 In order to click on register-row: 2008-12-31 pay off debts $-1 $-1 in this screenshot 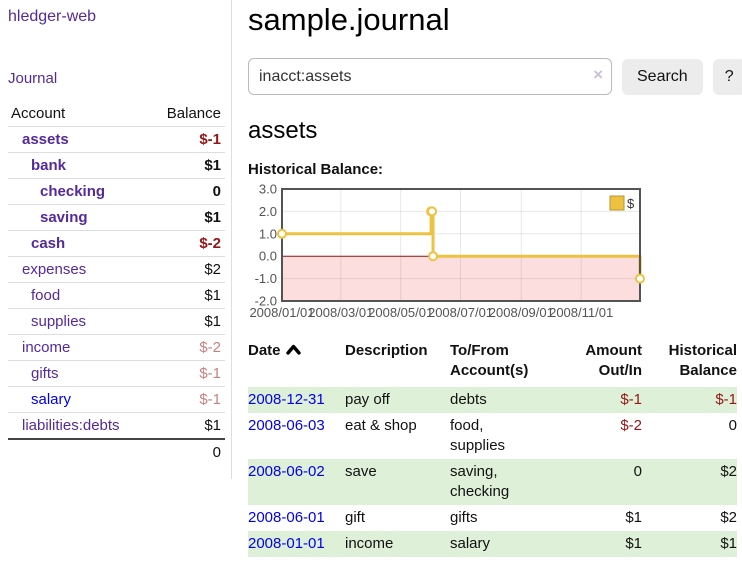, I will do `click(492, 400)`.